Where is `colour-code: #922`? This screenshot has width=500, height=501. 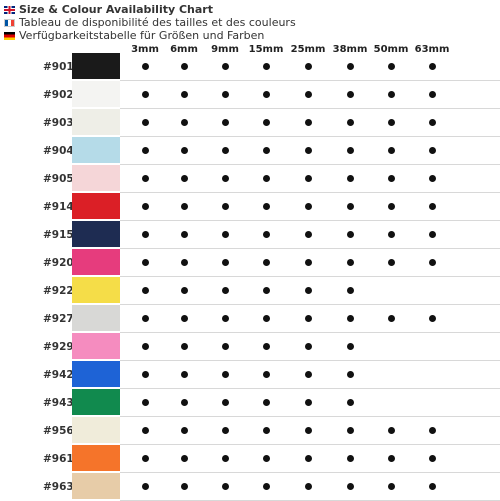 colour-code: #922 is located at coordinates (58, 291).